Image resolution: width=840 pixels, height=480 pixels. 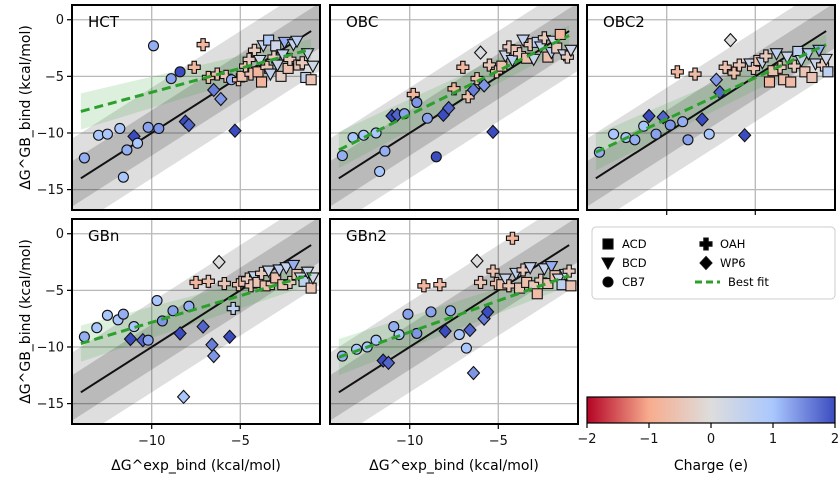 What do you see at coordinates (240, 441) in the screenshot?
I see `x-tick-label: −5` at bounding box center [240, 441].